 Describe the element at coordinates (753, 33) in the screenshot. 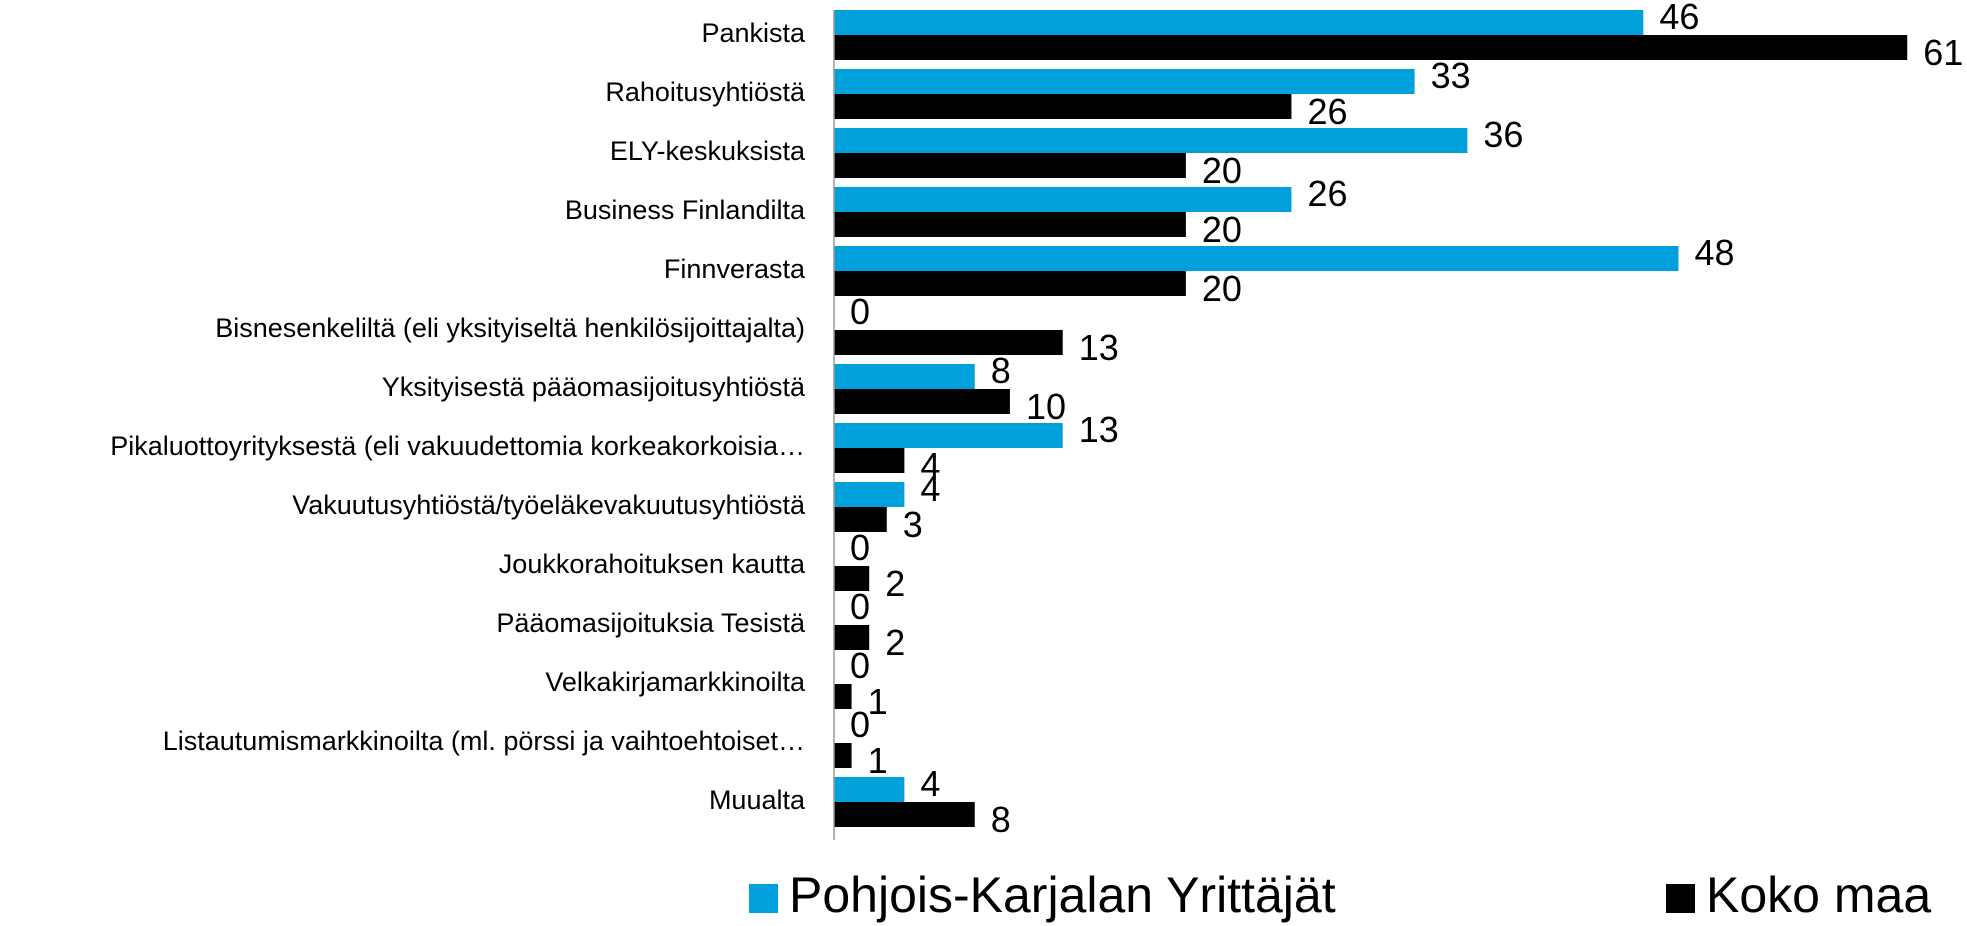

I see `y-tick-label: Pankista` at that location.